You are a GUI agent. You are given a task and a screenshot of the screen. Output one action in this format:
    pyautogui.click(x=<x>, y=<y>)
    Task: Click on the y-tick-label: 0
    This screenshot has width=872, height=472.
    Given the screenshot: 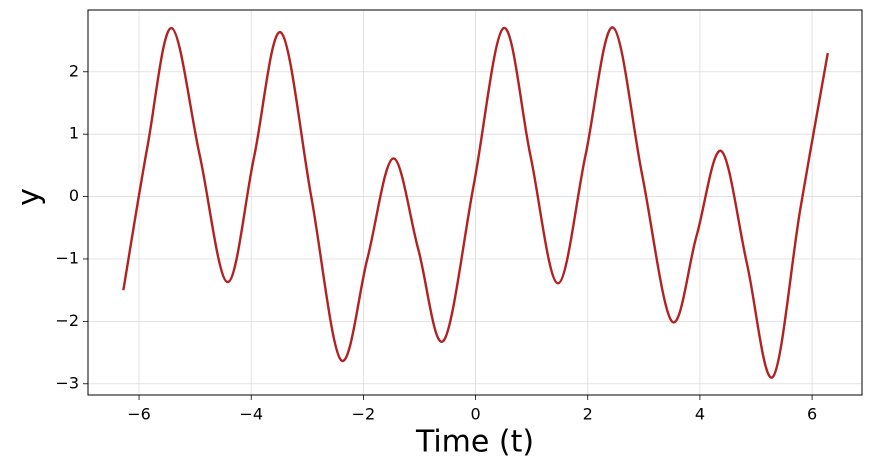 What is the action you would take?
    pyautogui.click(x=74, y=195)
    